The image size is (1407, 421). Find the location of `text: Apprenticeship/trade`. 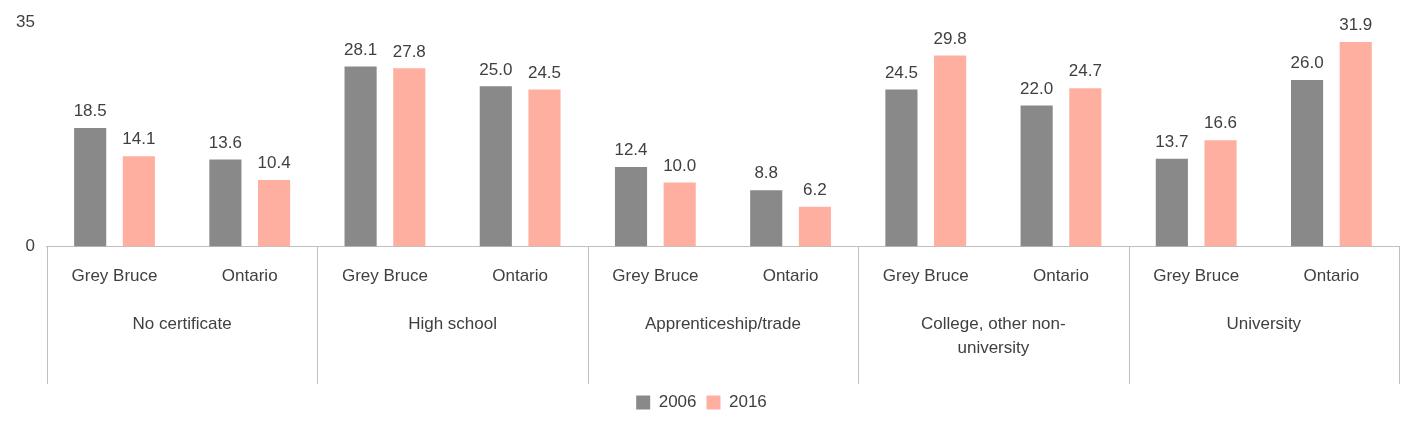

text: Apprenticeship/trade is located at coordinates (722, 324).